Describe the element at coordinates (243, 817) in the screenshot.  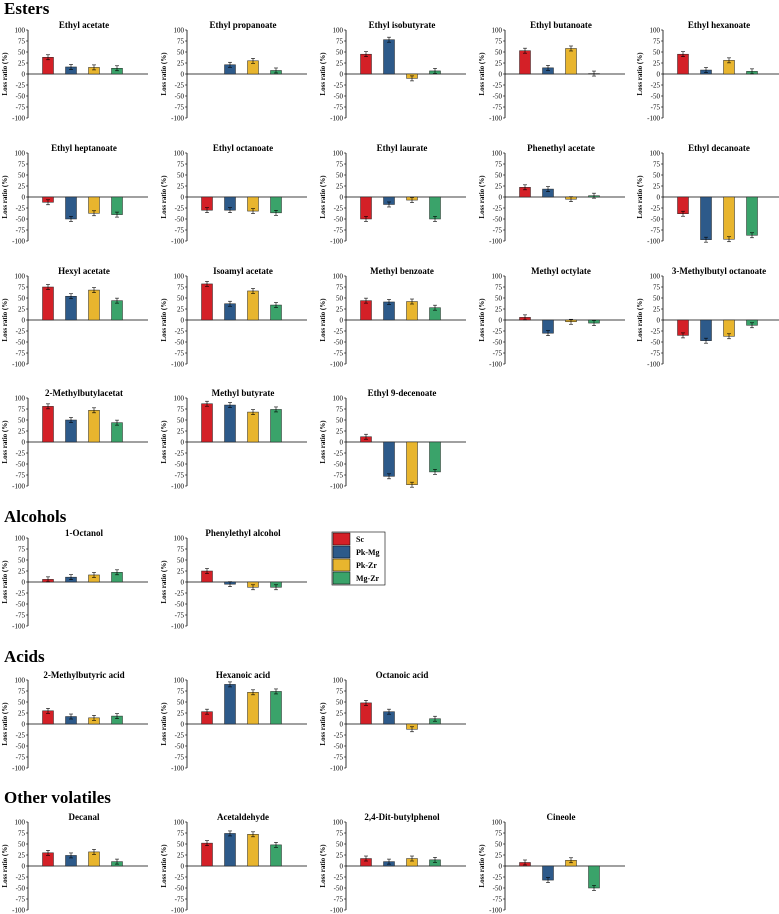
I see `panel-title: Acetaldehyde` at that location.